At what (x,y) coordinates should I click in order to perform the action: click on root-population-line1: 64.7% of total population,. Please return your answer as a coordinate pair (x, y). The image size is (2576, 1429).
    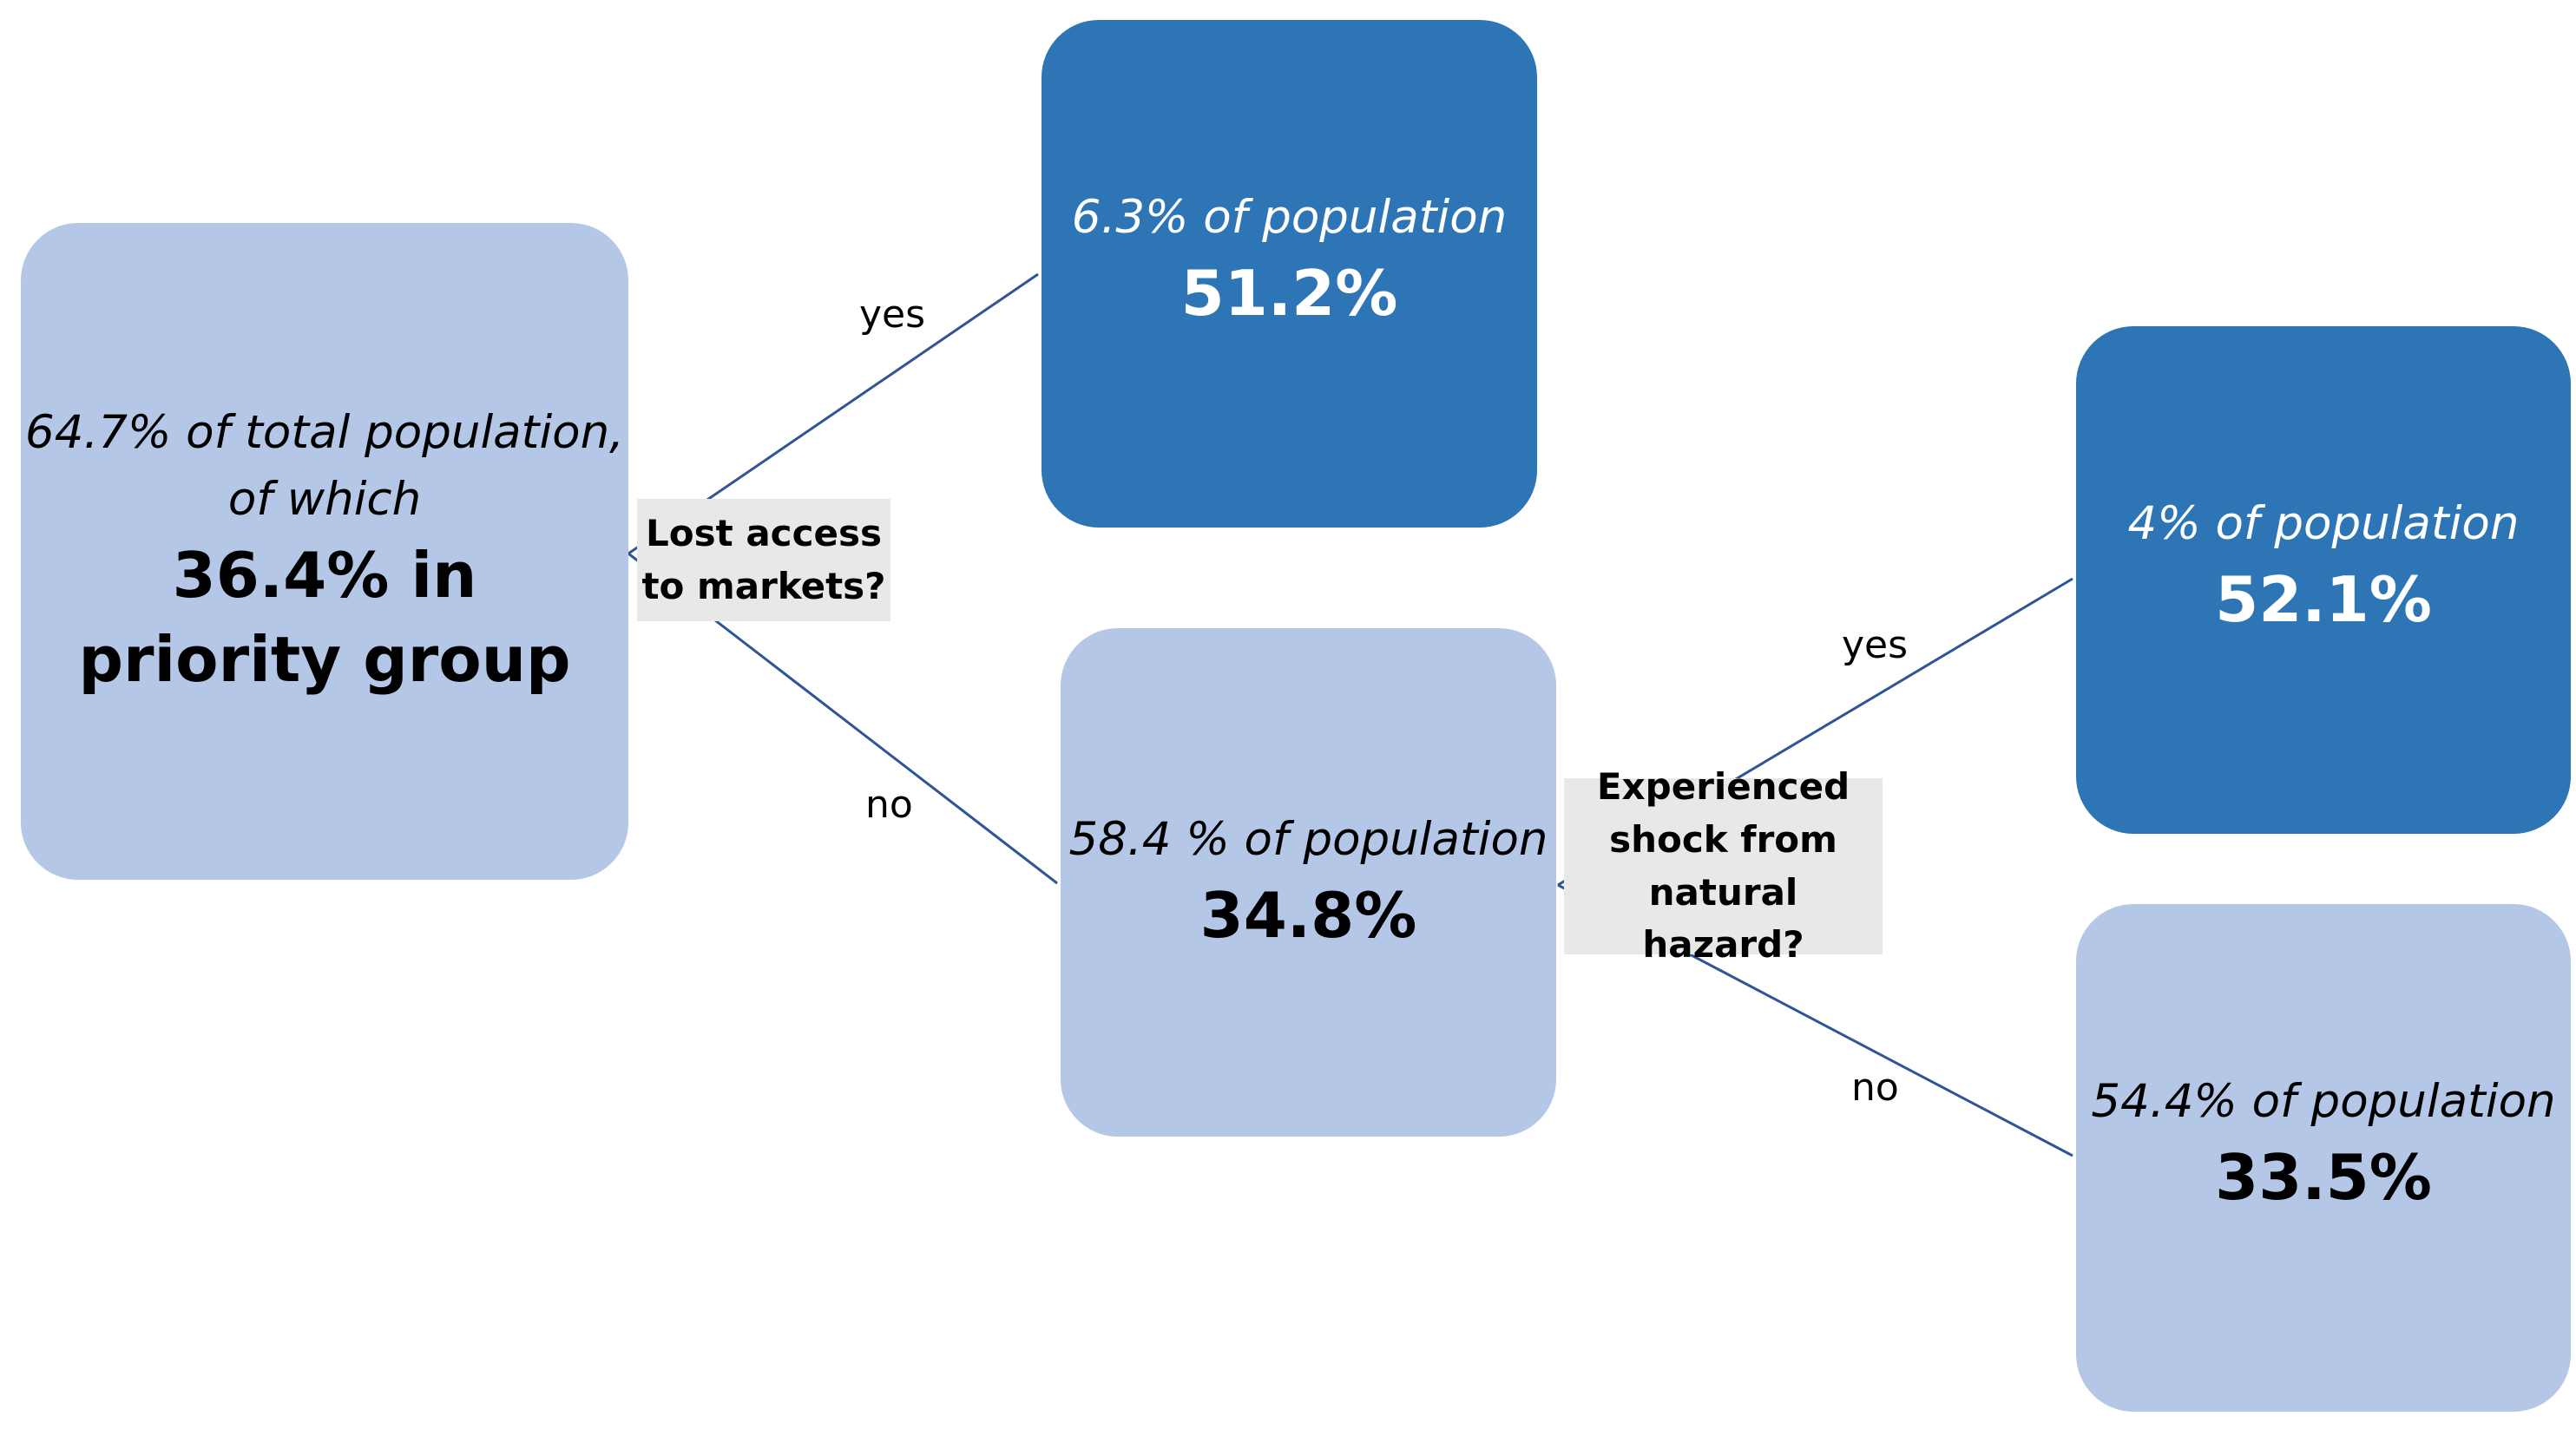
    Looking at the image, I should click on (324, 433).